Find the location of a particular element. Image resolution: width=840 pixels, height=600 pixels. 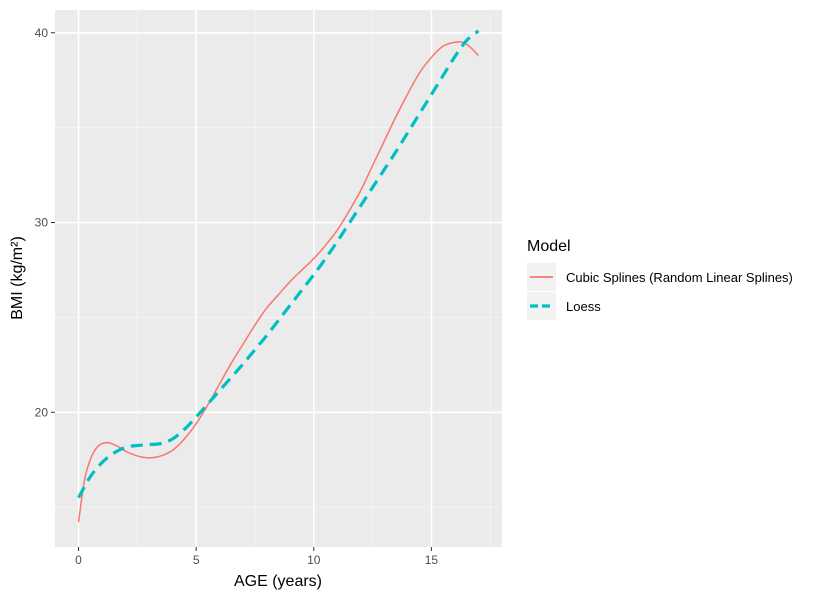

y-tick-label: 20 is located at coordinates (42, 412).